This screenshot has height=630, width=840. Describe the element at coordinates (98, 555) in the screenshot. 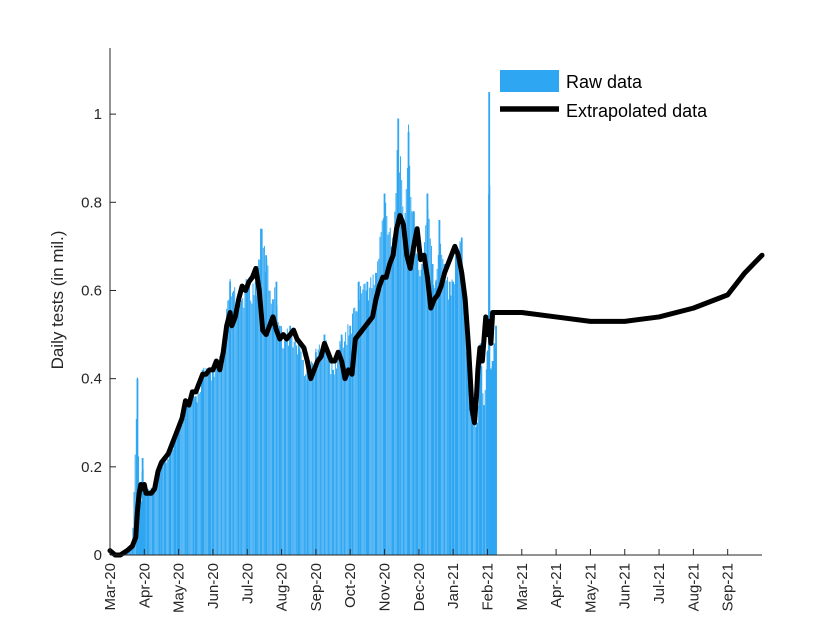

I see `y-tick-label: 0` at that location.